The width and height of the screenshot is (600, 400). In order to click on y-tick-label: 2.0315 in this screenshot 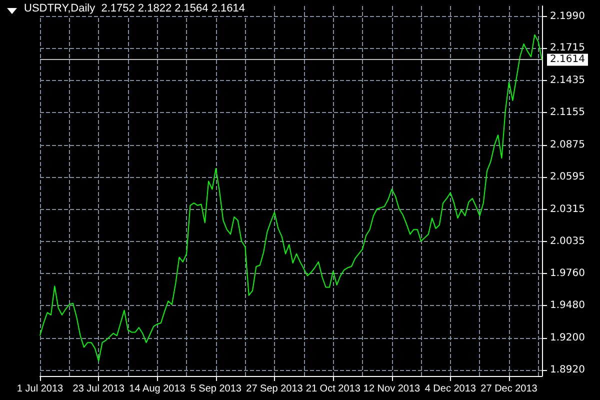, I will do `click(567, 209)`.